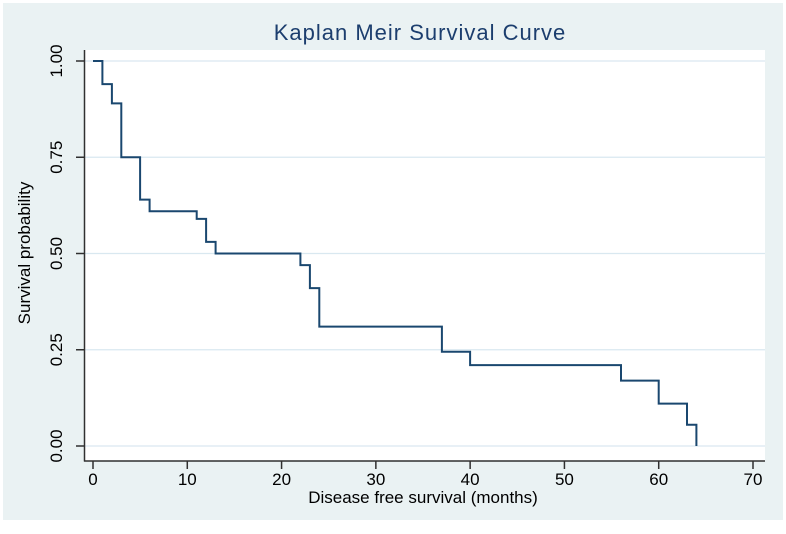 This screenshot has height=534, width=786. What do you see at coordinates (658, 479) in the screenshot?
I see `x-tick-label: 60` at bounding box center [658, 479].